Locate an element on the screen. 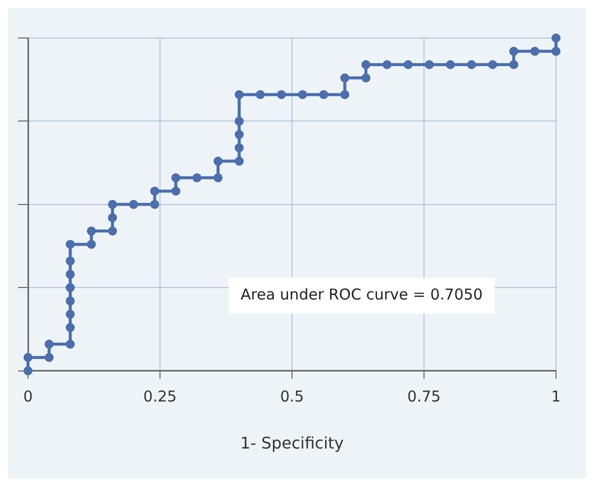 This screenshot has height=486, width=594. x-tick-label: 0 is located at coordinates (28, 397).